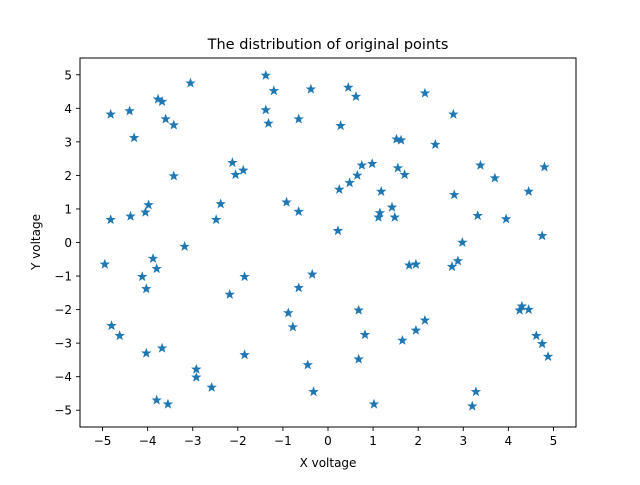 The image size is (640, 485). I want to click on x-tick-label: 0, so click(328, 441).